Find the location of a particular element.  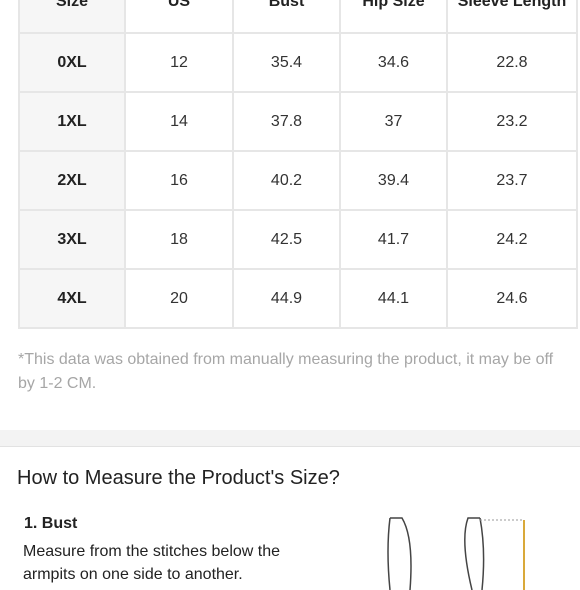

size-cell: 0XL is located at coordinates (72, 62).